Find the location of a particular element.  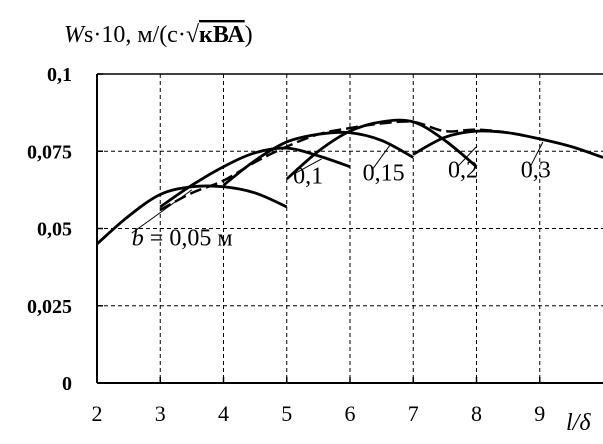

x-tick-label-0: 2 is located at coordinates (97, 413).